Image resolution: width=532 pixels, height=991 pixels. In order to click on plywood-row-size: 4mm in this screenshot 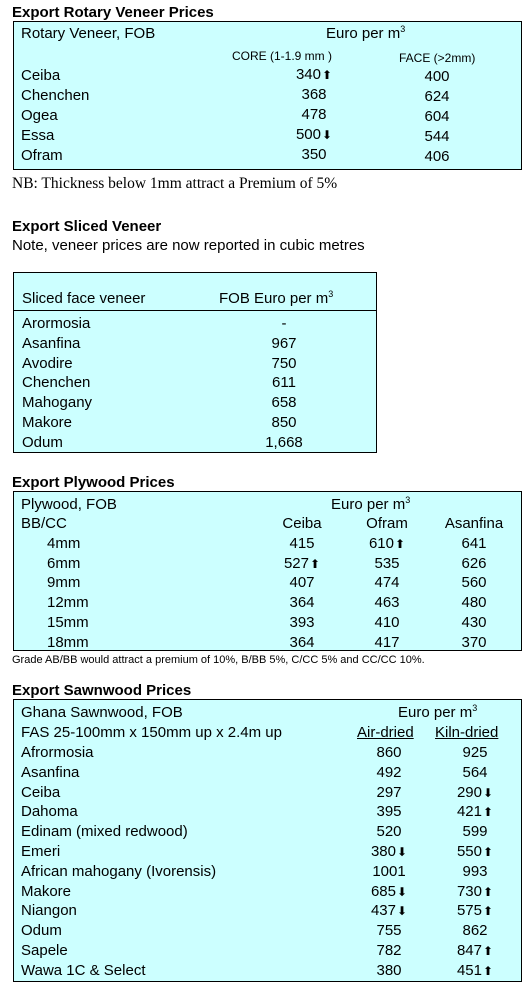, I will do `click(64, 543)`.